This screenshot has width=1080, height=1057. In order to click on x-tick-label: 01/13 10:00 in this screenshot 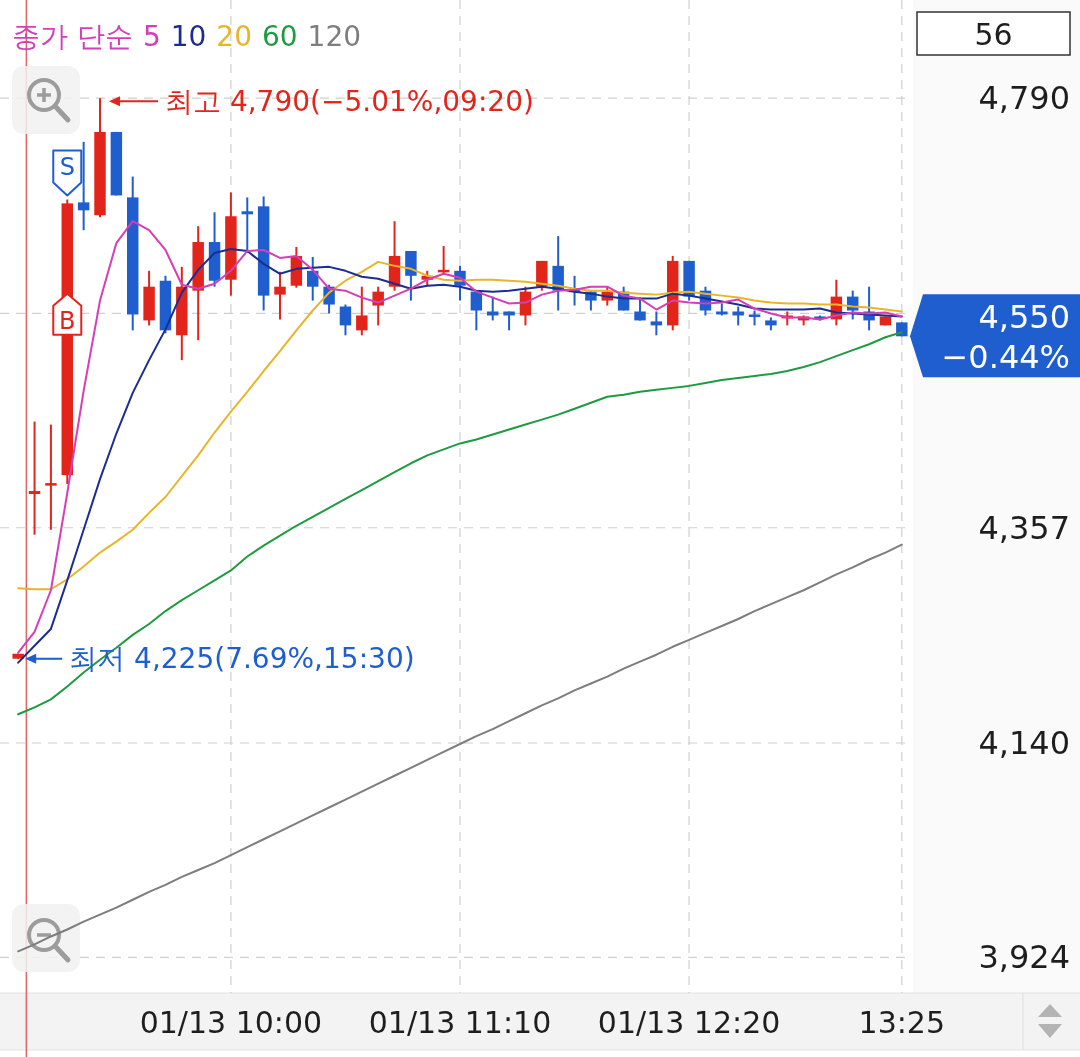, I will do `click(231, 1022)`.